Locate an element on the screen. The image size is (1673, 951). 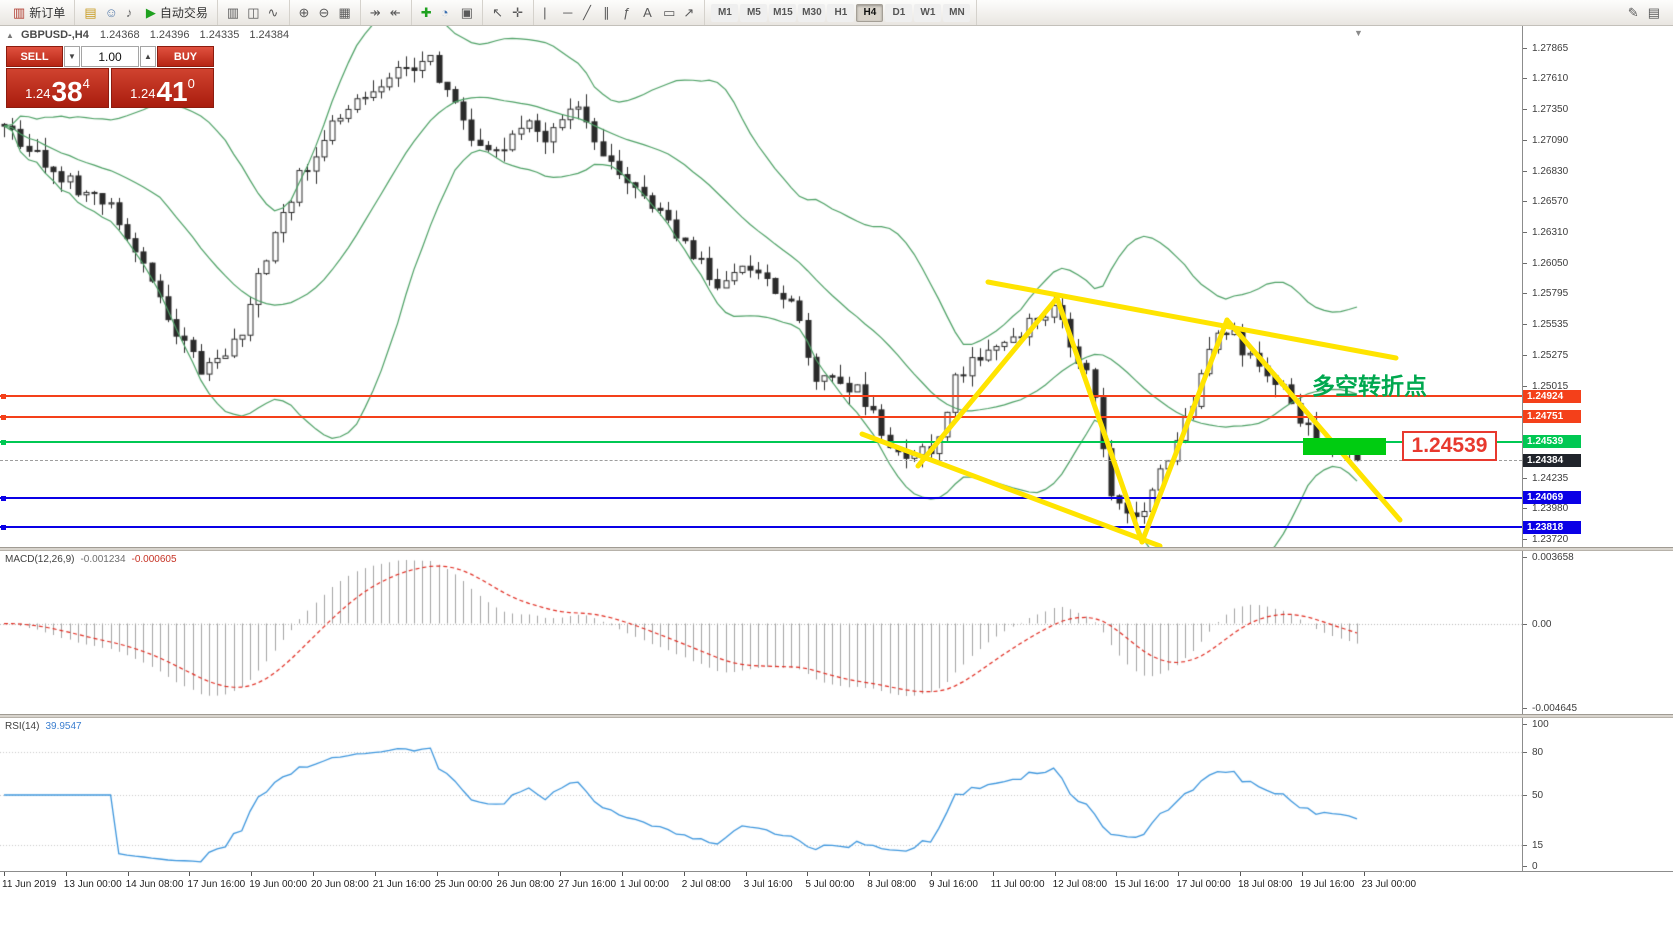
rsi-axis-label: 15 is located at coordinates (1538, 845).